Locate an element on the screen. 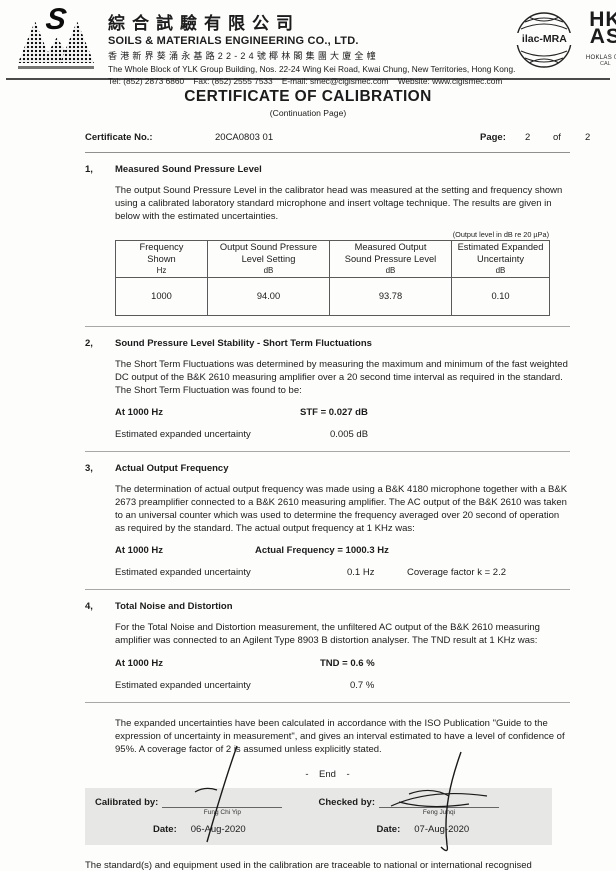 Image resolution: width=616 pixels, height=871 pixels. calibrated-signature-line: Fung Chi Yip is located at coordinates (222, 806).